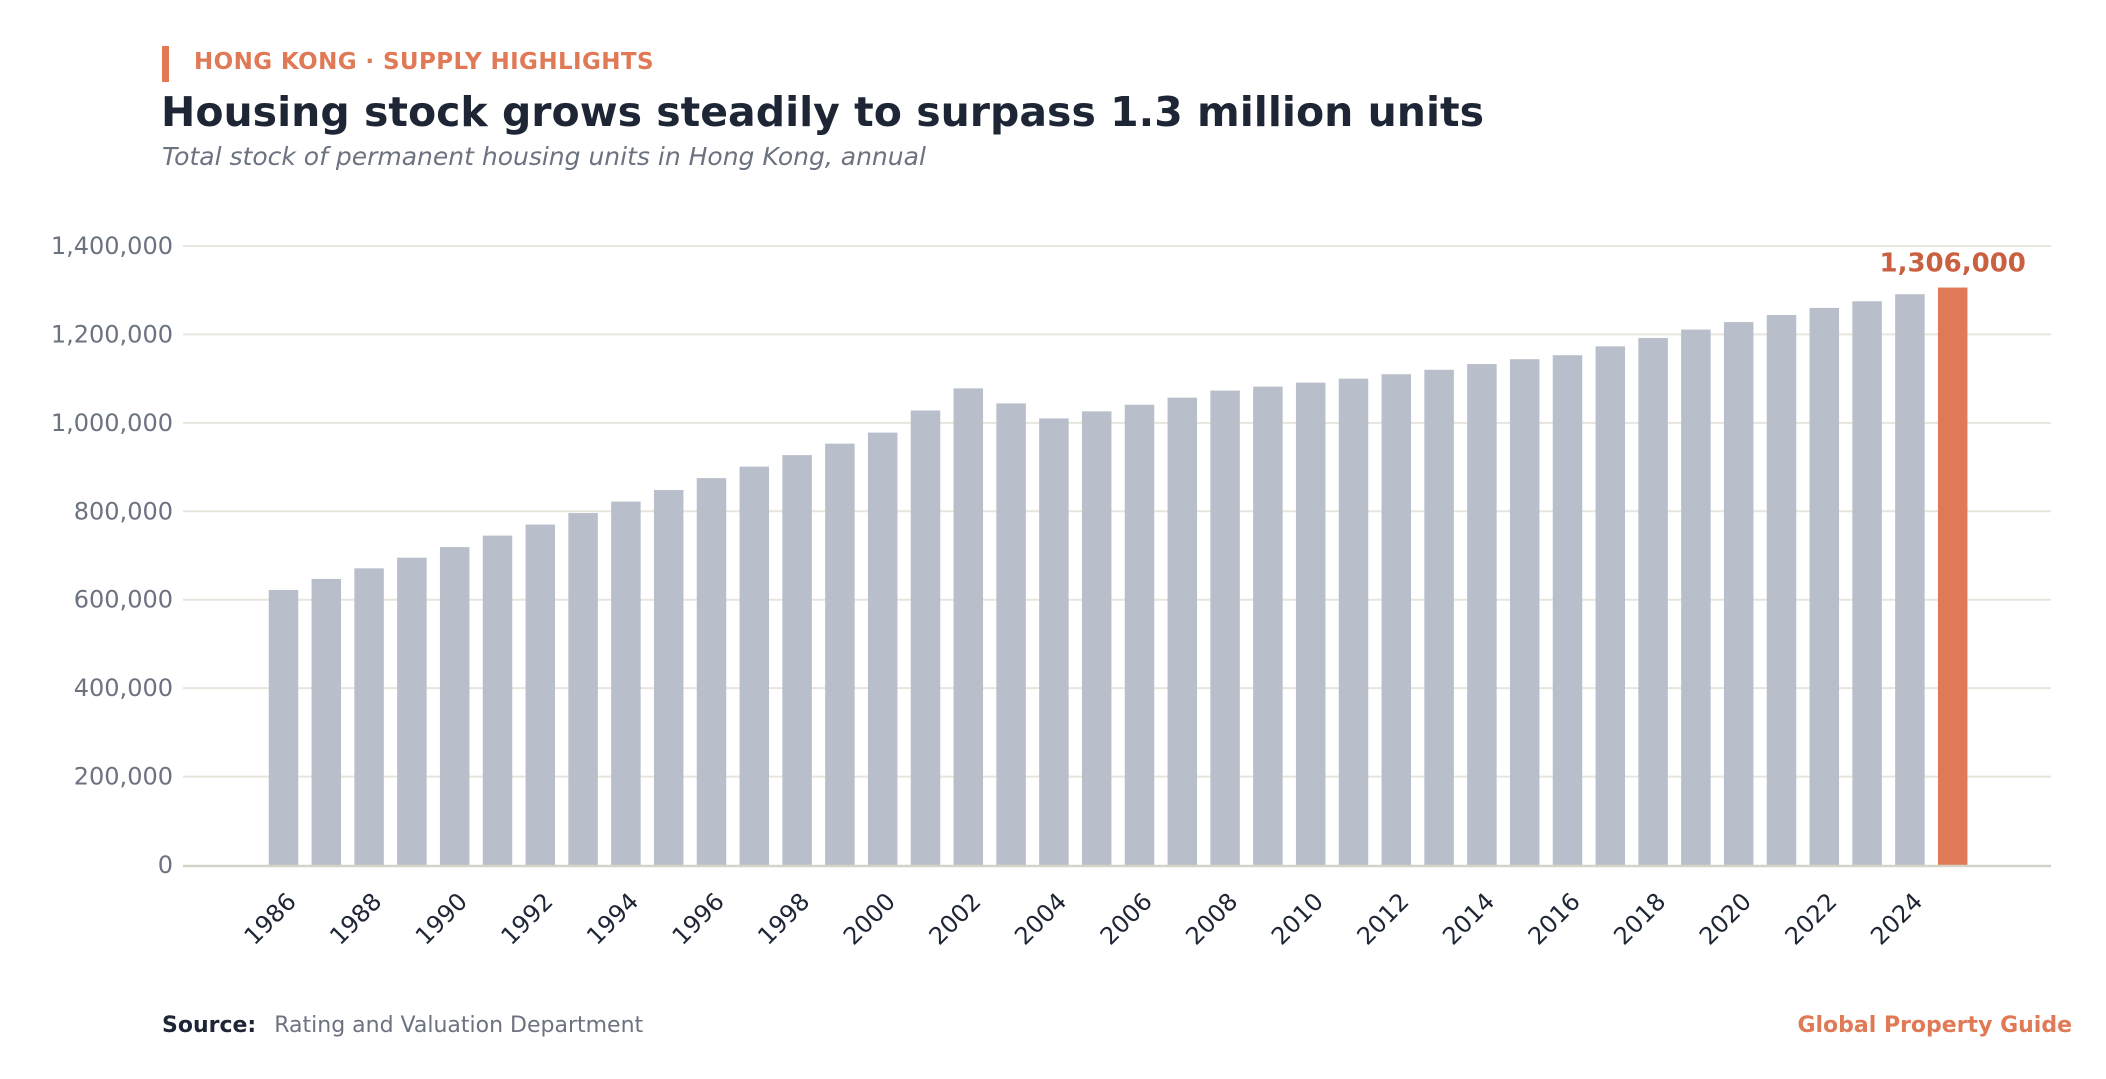  What do you see at coordinates (1268, 625) in the screenshot?
I see `bar-2009` at bounding box center [1268, 625].